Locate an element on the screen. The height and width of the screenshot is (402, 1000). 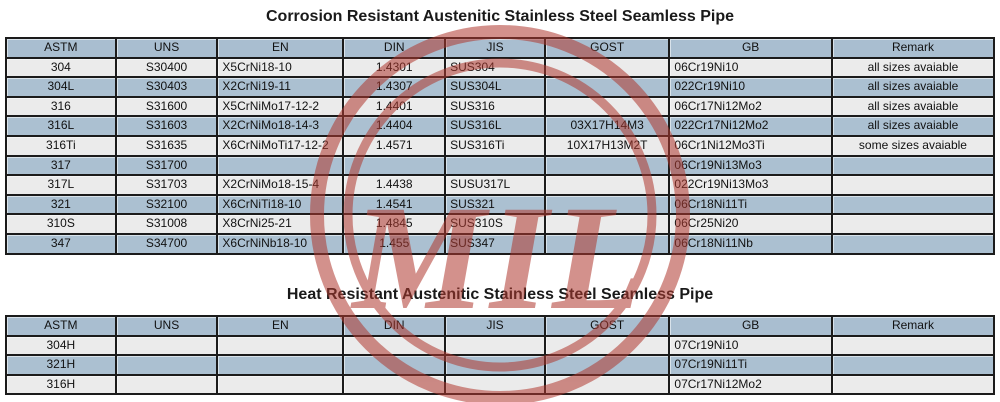
table-cell: 316H is located at coordinates (61, 384).